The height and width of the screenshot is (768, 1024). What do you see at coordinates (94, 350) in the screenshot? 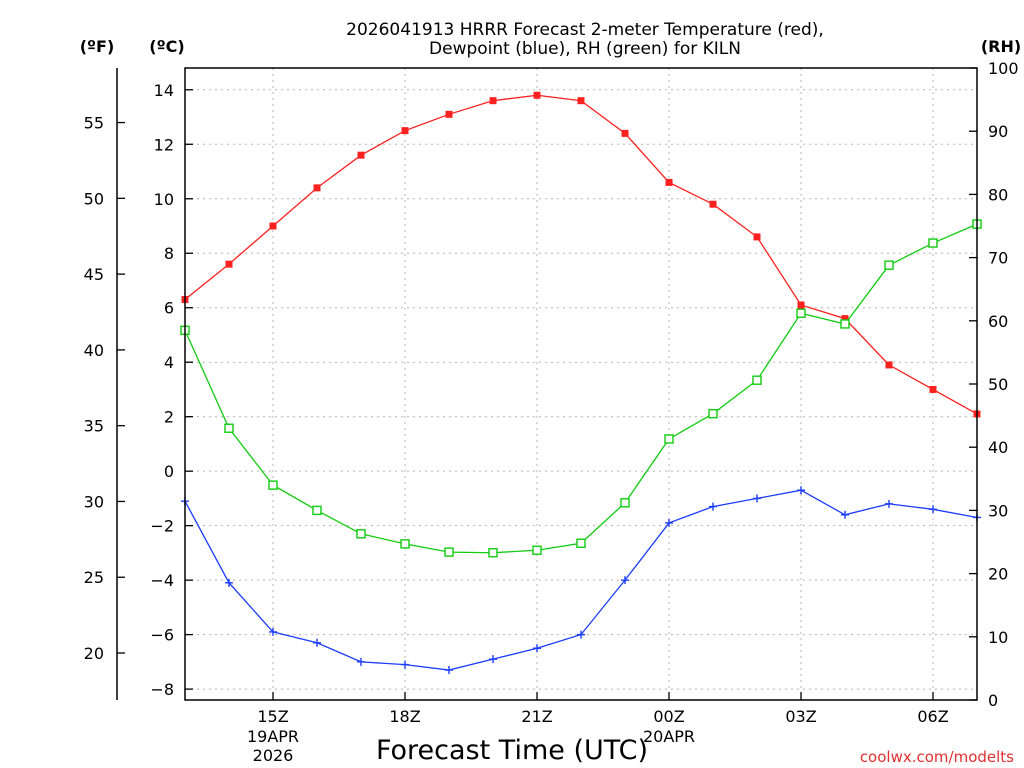
I see `fahrenheit-tick-label: 40` at bounding box center [94, 350].